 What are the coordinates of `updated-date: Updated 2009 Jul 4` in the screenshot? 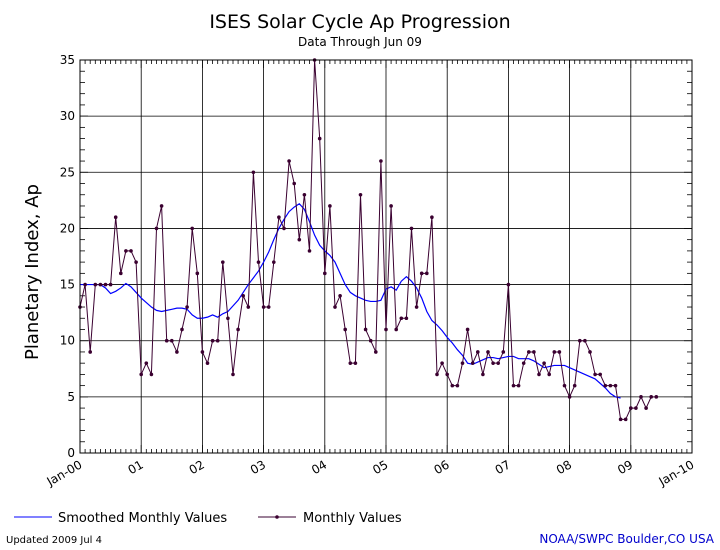 It's located at (54, 540).